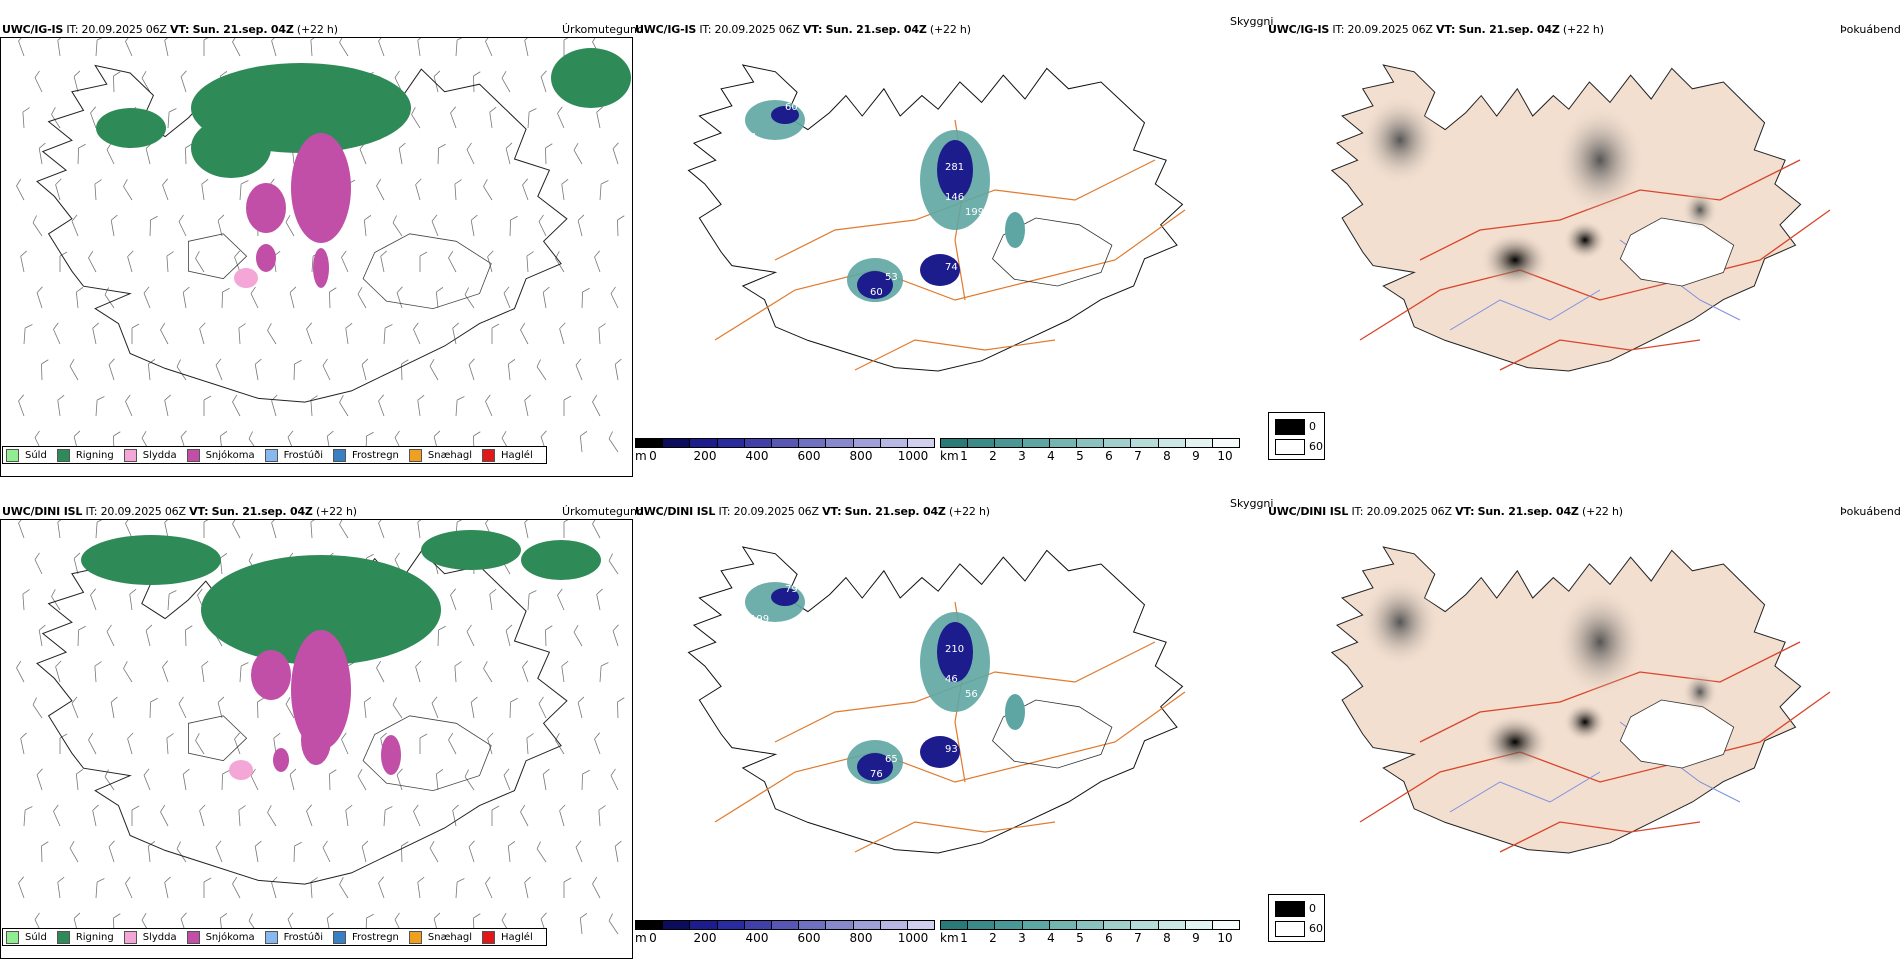 The image size is (1900, 959). Describe the element at coordinates (1525, 310) in the screenshot. I see `river-line` at that location.